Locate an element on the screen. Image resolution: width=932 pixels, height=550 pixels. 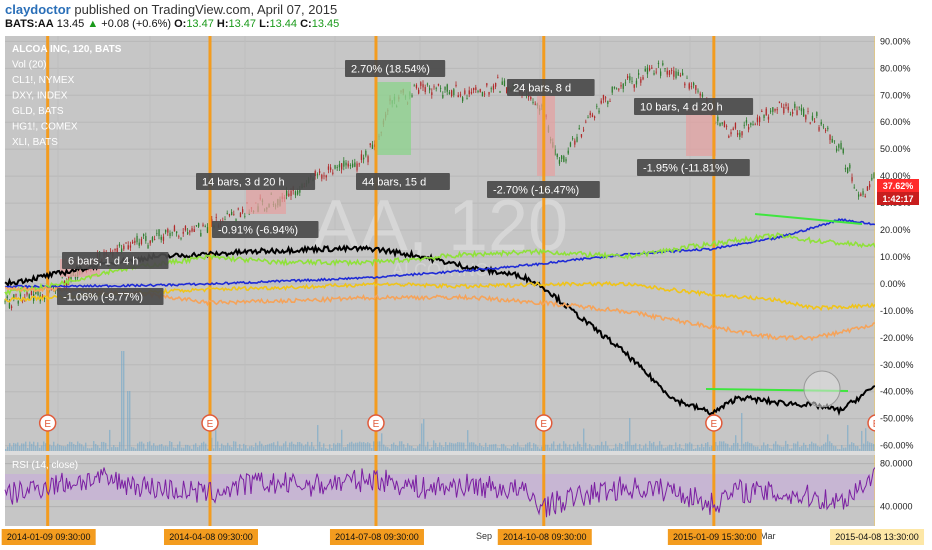
time-axis-date-tag is located at coordinates (48, 537).